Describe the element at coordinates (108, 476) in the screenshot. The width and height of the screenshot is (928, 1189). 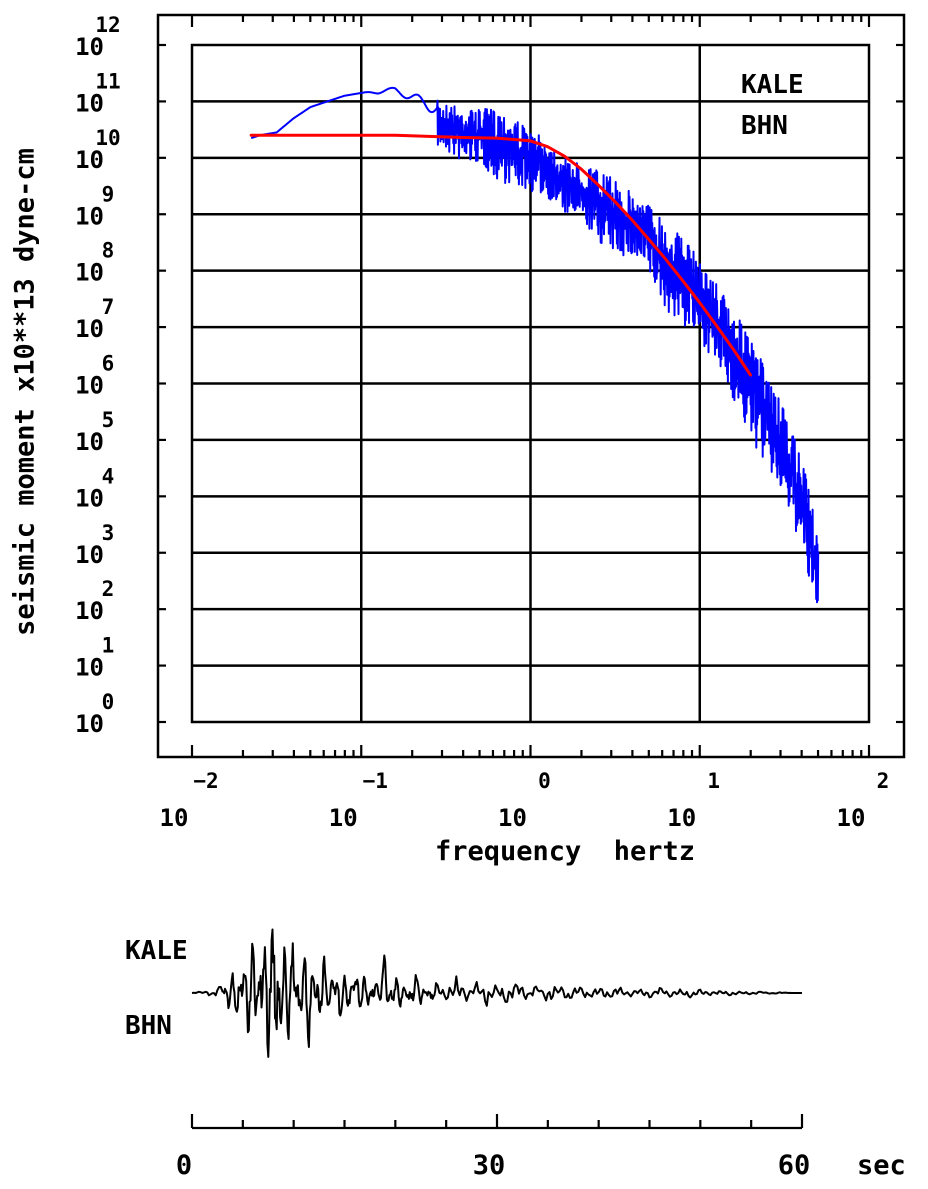
I see `y-tick-exponent: 4` at that location.